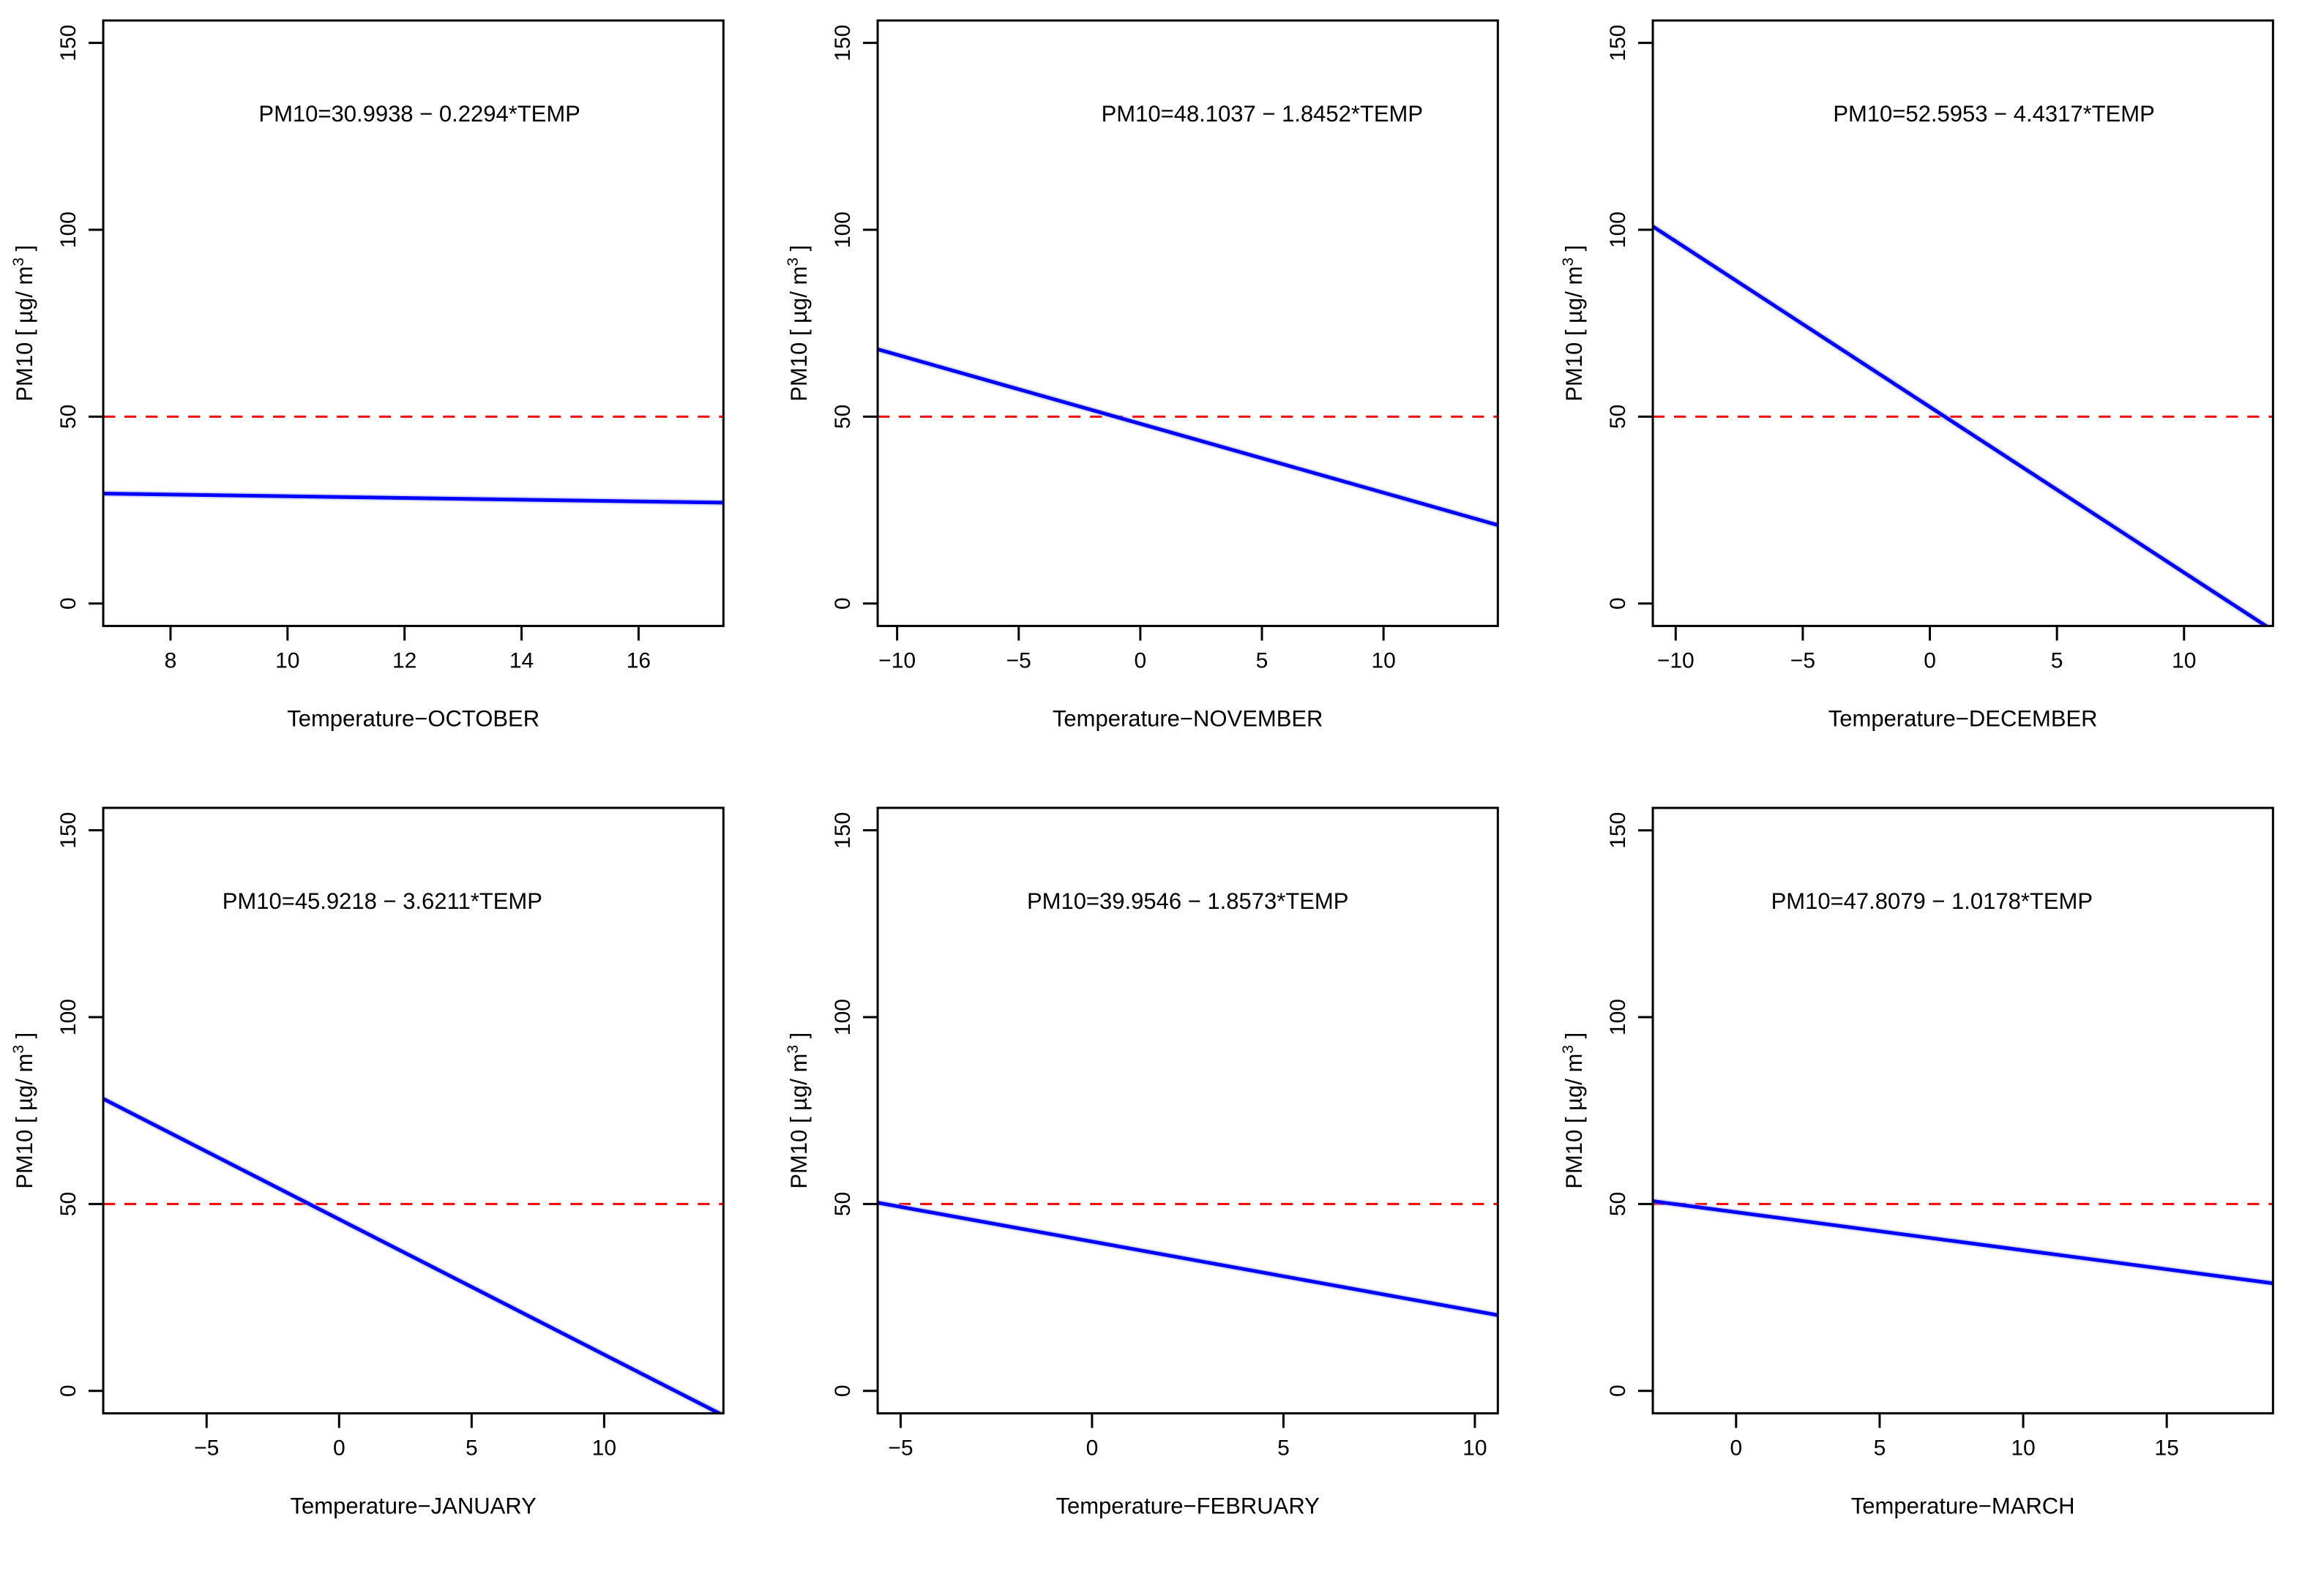 The height and width of the screenshot is (1574, 2324). Describe the element at coordinates (419, 114) in the screenshot. I see `equation-label: PM10=30.9938 − 0.2294*TEMP` at that location.